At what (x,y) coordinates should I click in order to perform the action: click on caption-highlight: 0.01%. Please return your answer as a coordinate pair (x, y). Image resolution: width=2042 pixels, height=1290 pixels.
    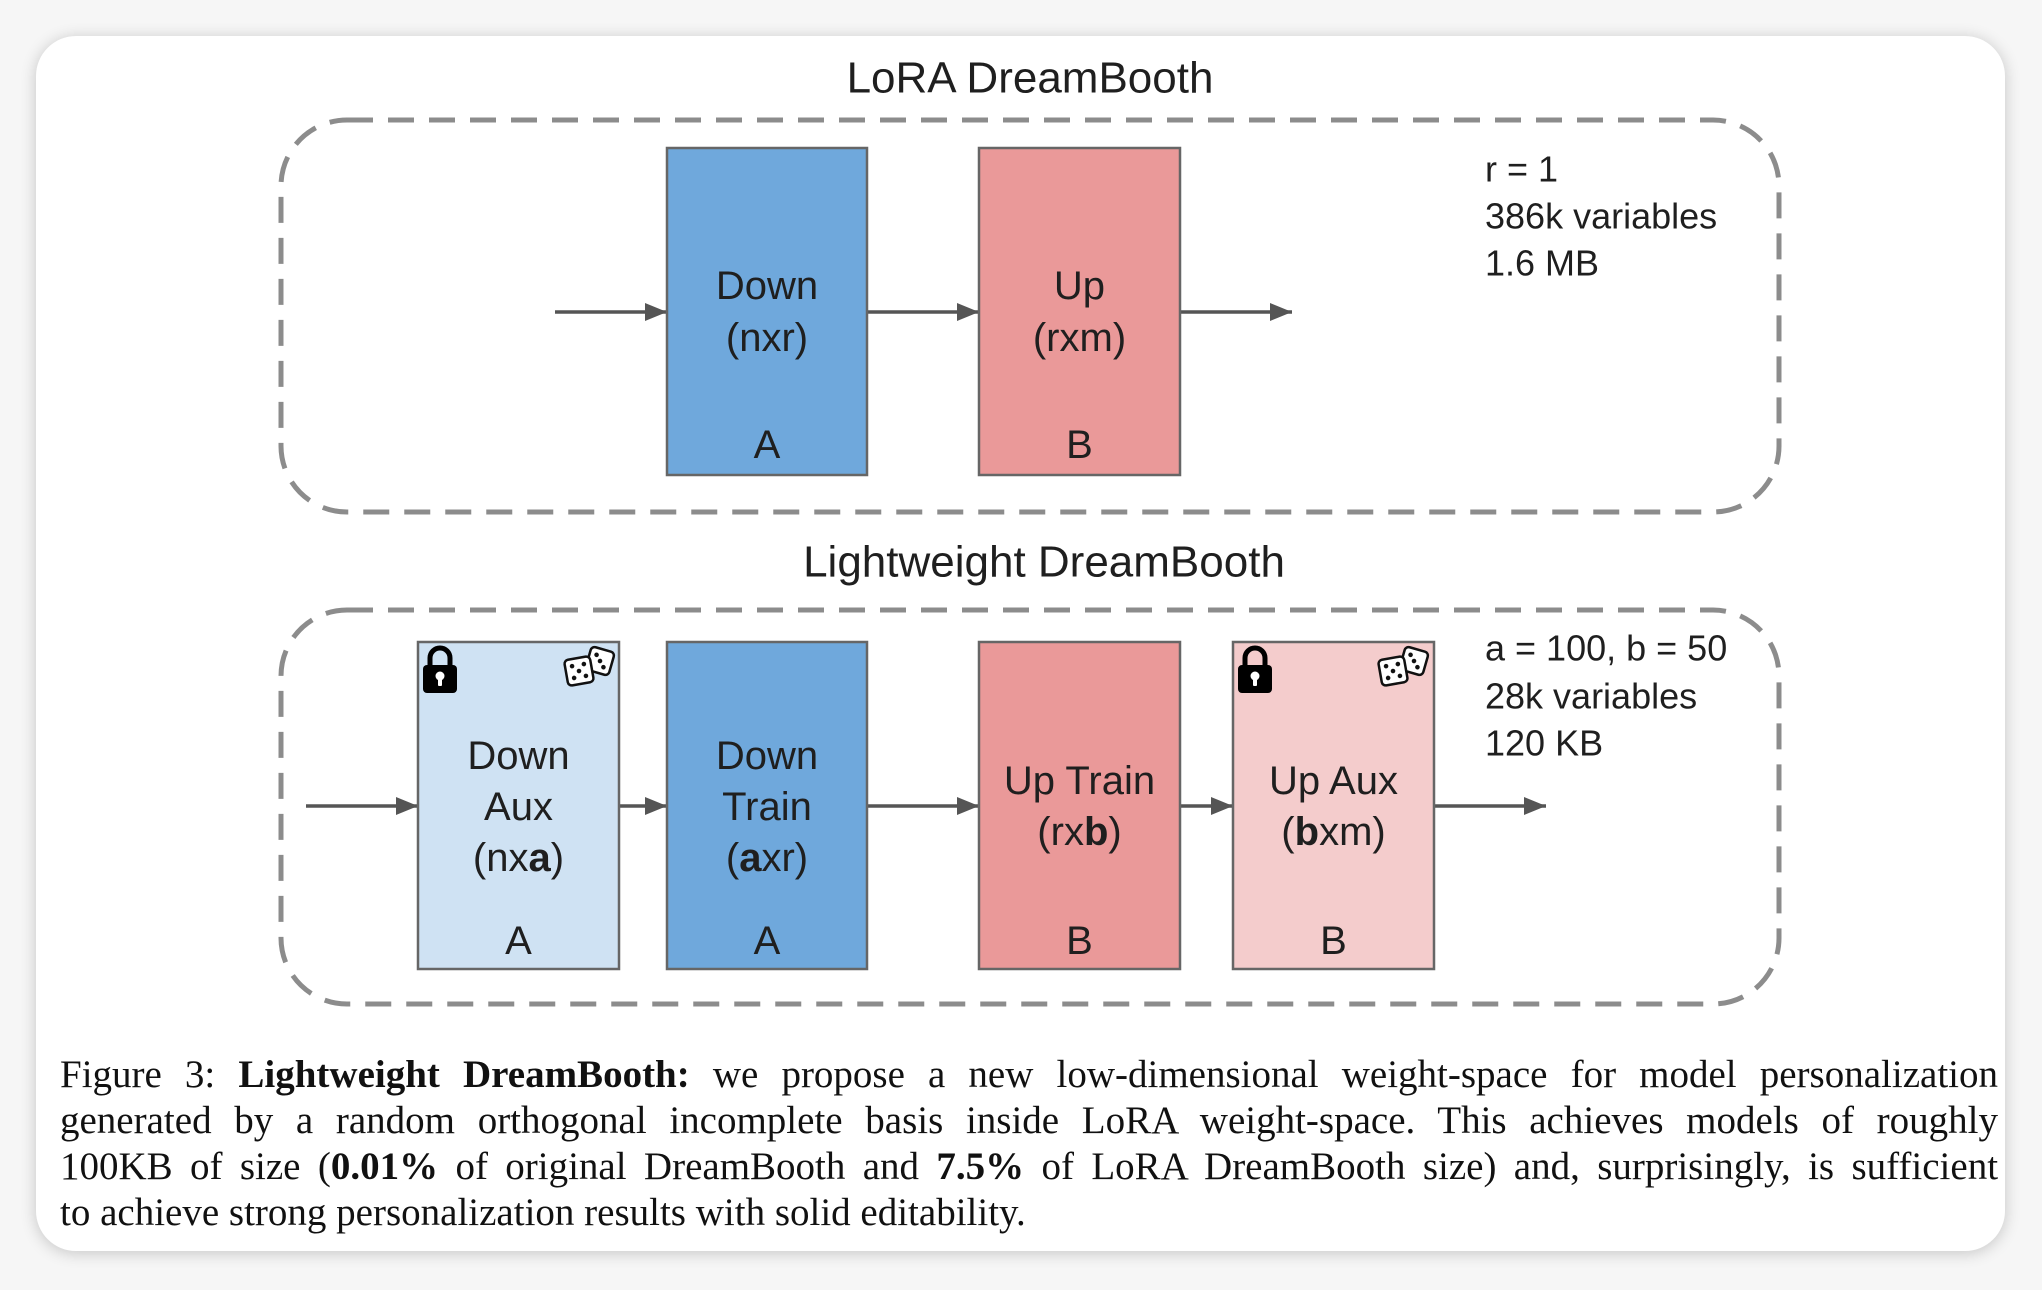
    Looking at the image, I should click on (384, 1166).